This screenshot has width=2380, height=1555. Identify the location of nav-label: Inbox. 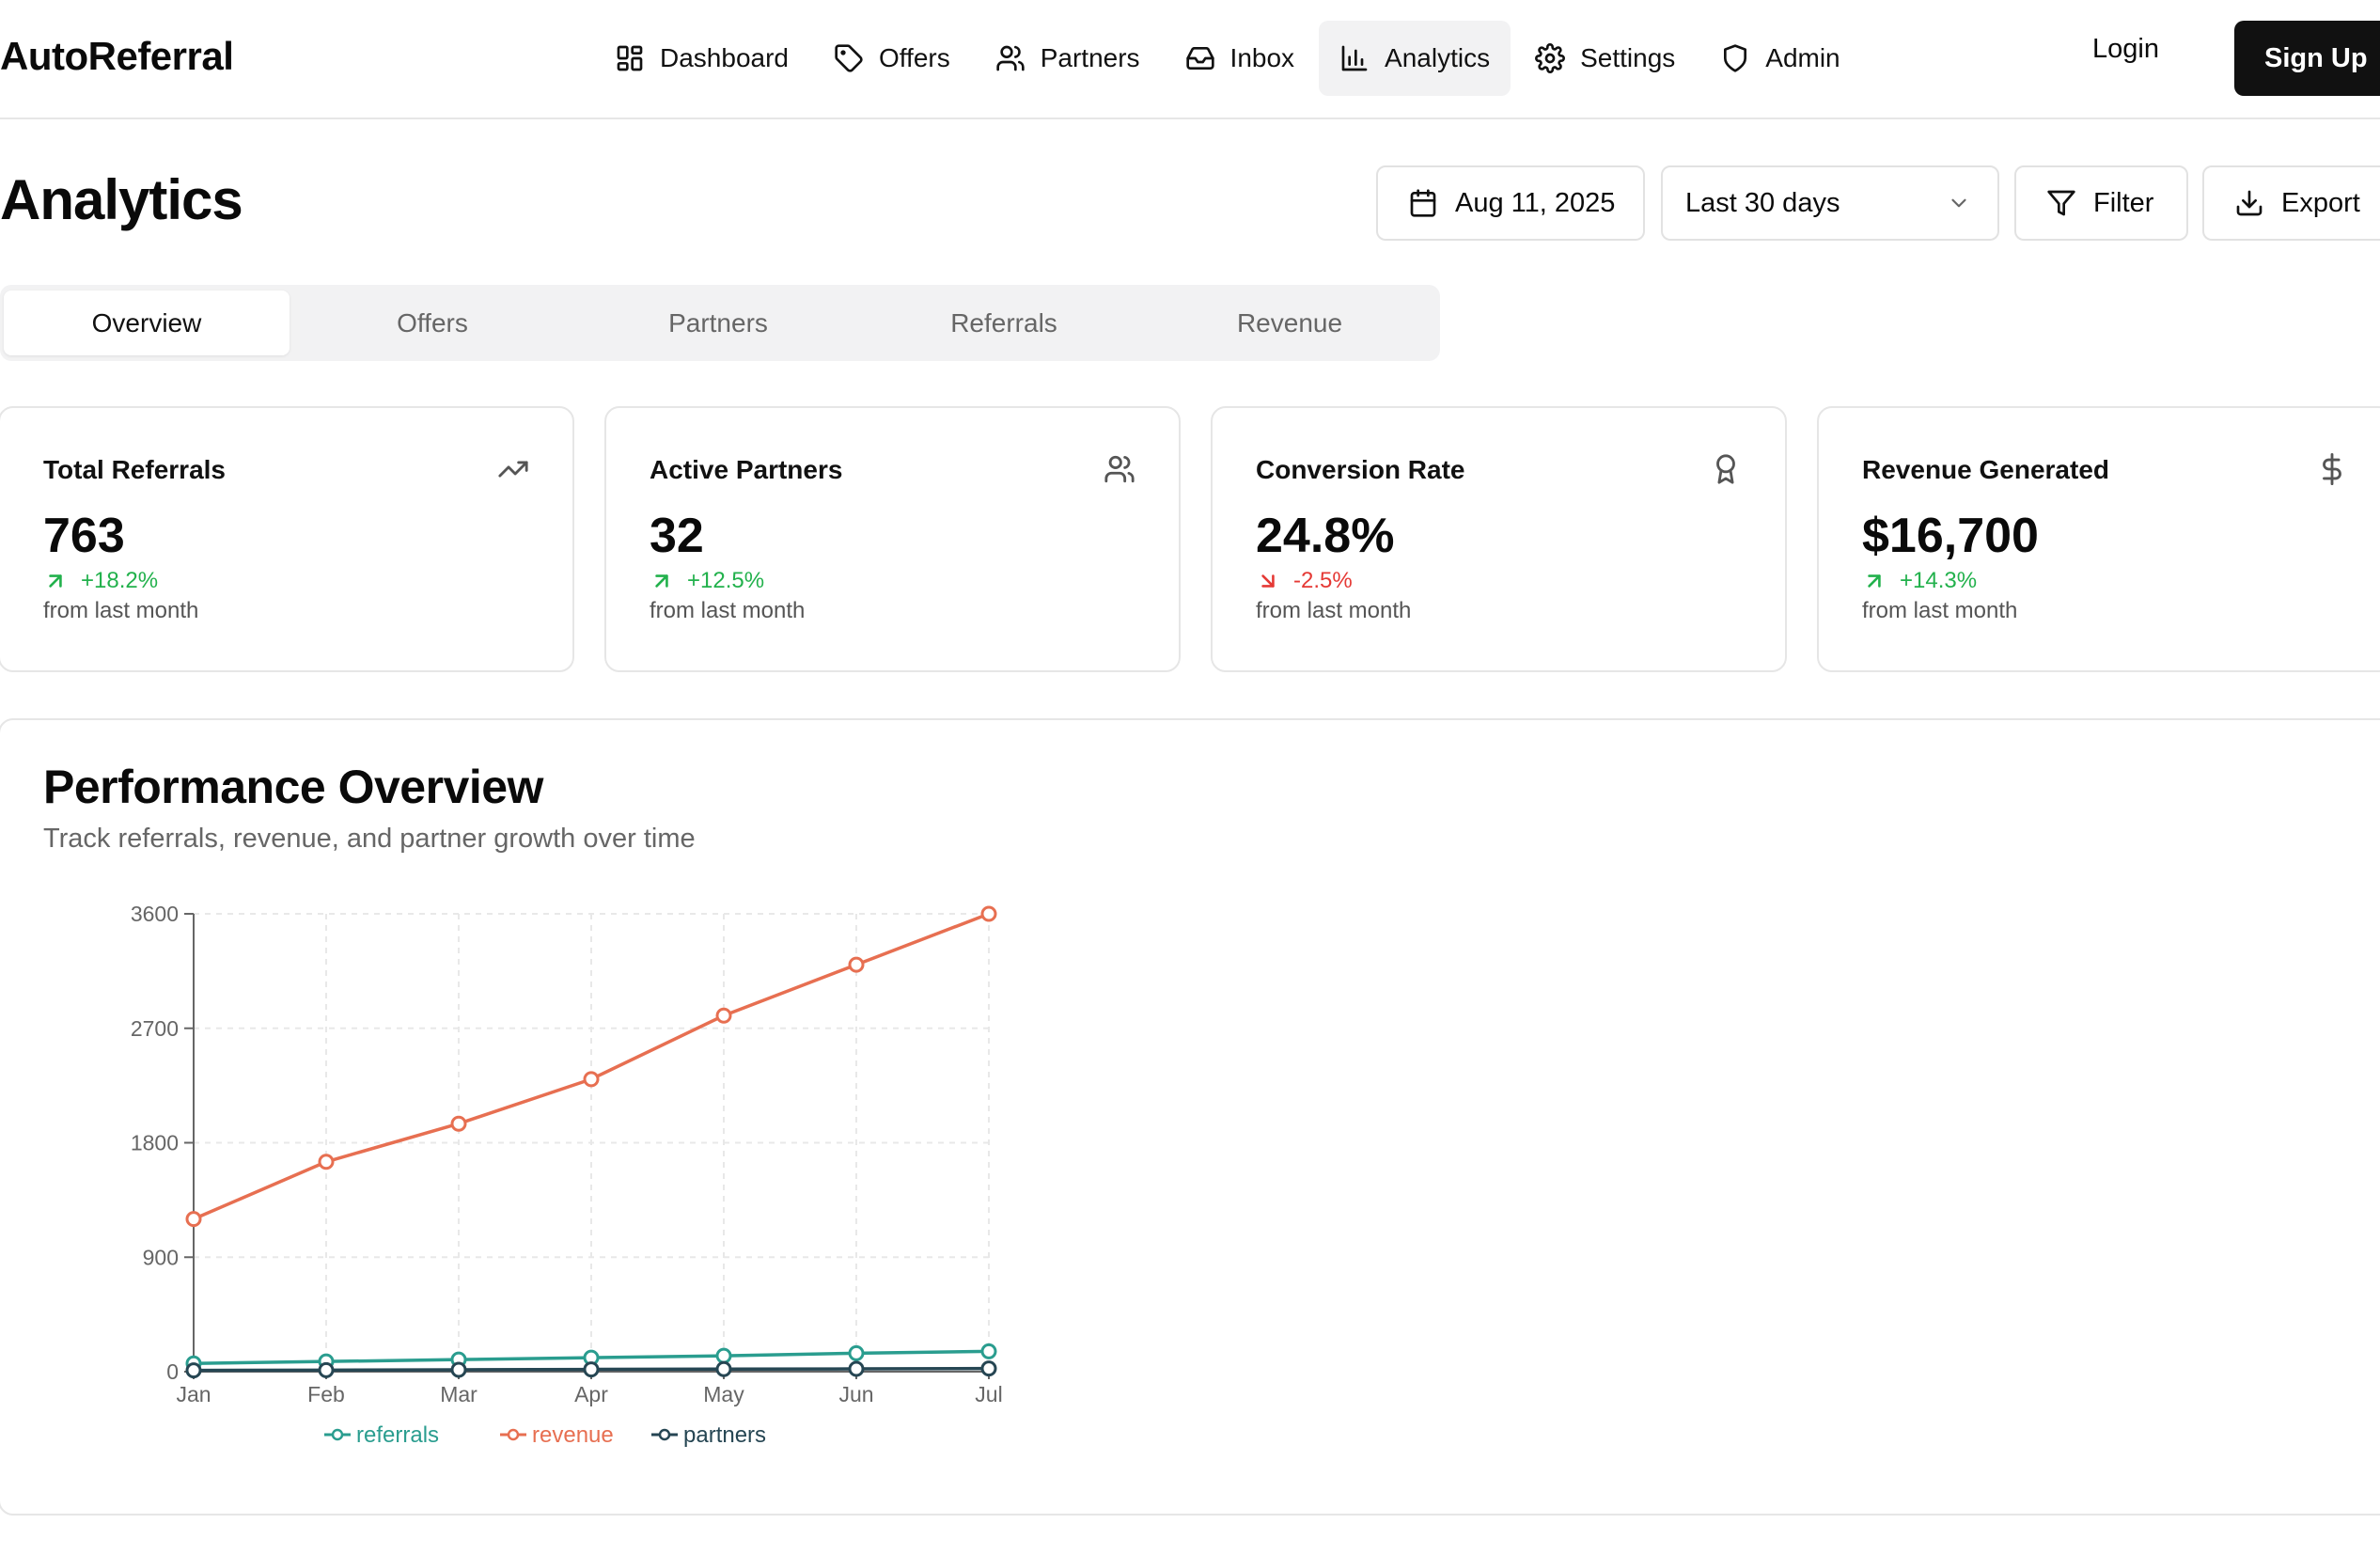
(1262, 58).